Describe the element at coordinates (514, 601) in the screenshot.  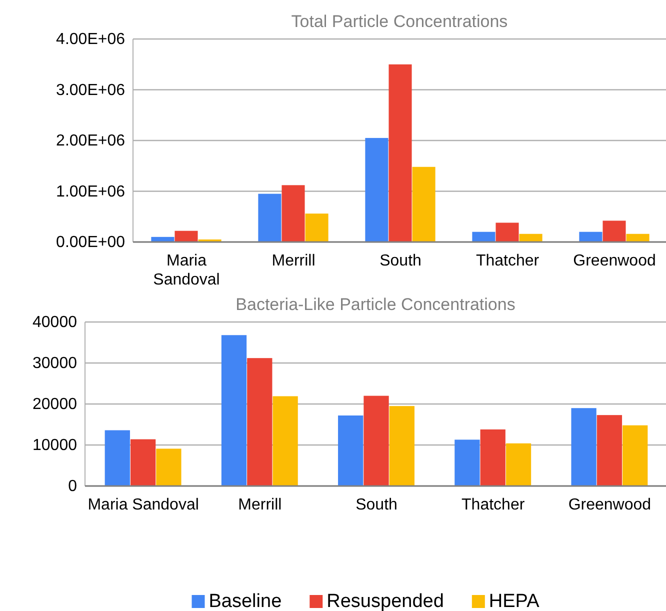
I see `legend-label: HEPA` at that location.